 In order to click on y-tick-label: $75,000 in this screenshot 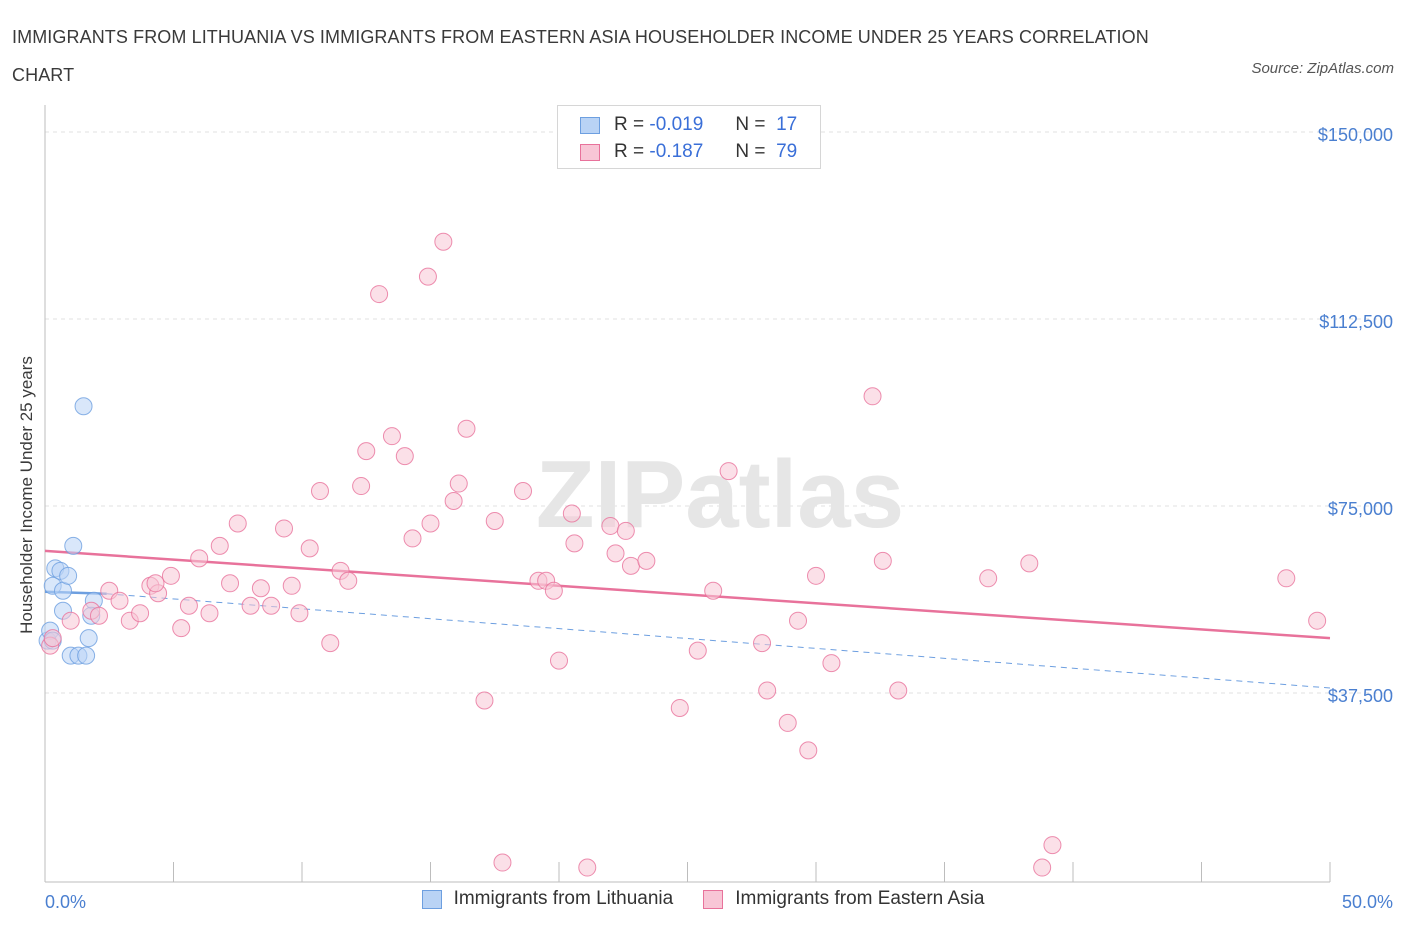, I will do `click(1360, 509)`.